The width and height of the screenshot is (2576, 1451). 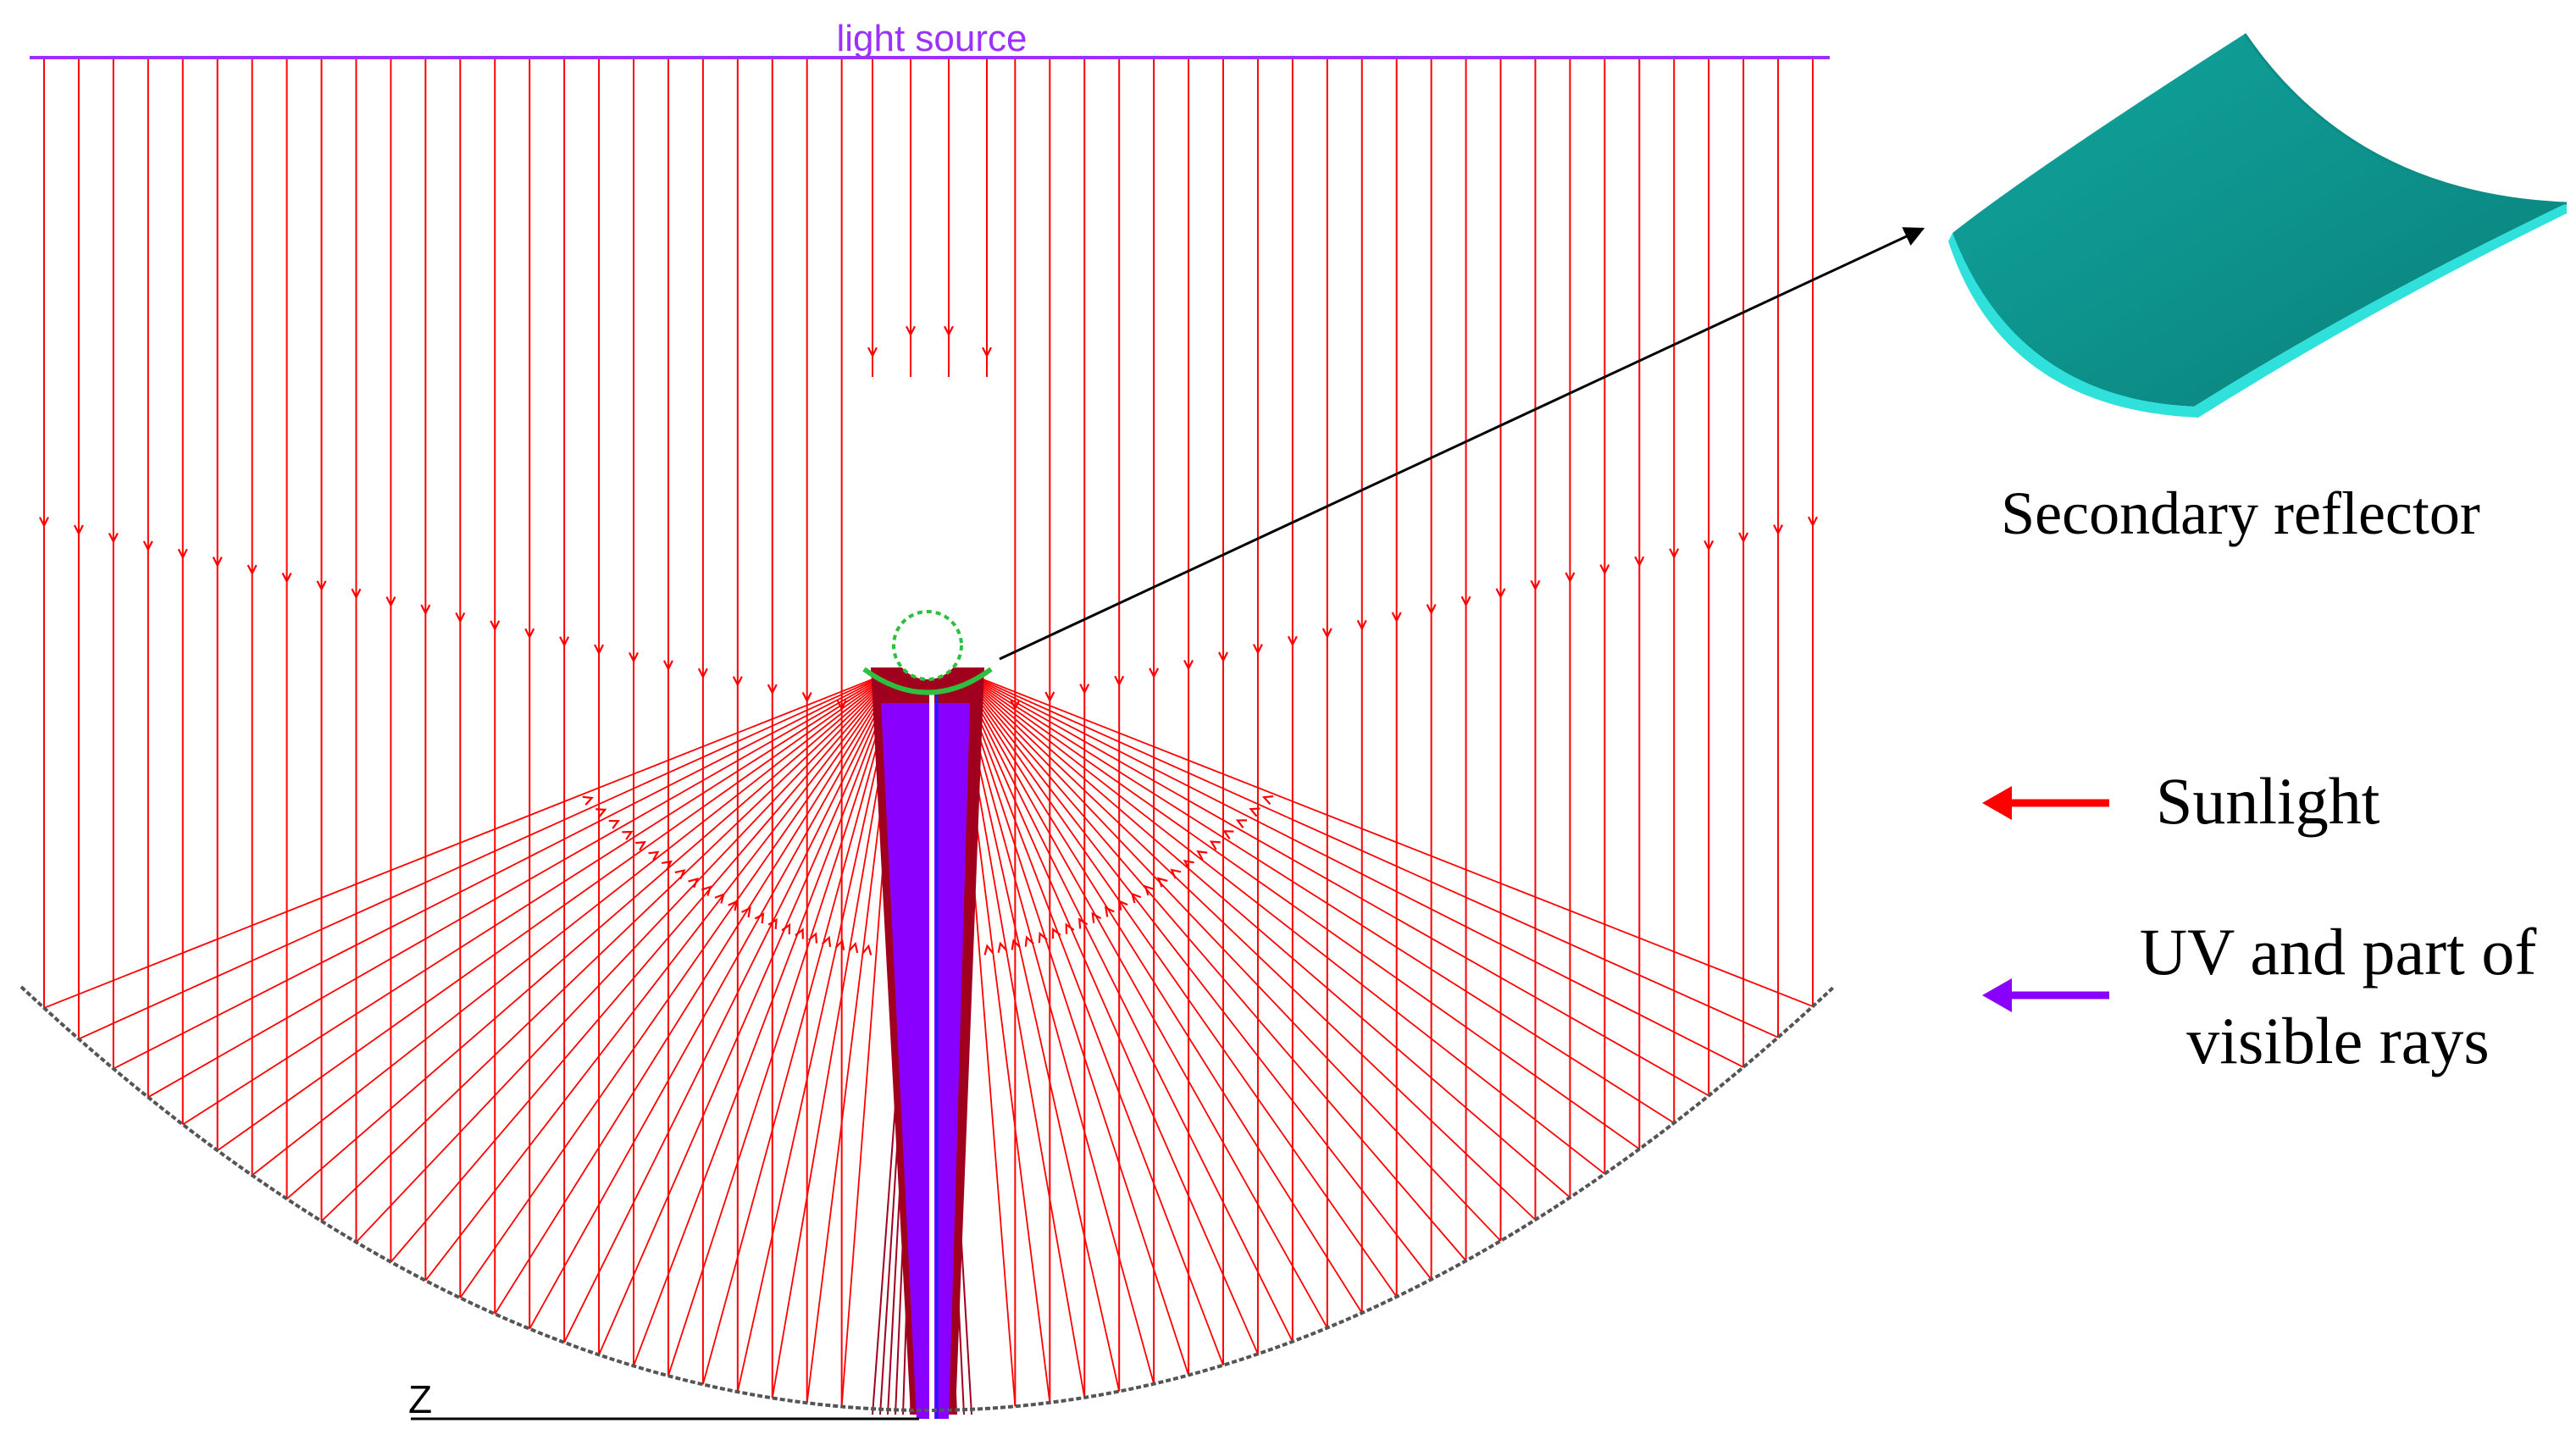 I want to click on callout-arrow, so click(x=1462, y=444).